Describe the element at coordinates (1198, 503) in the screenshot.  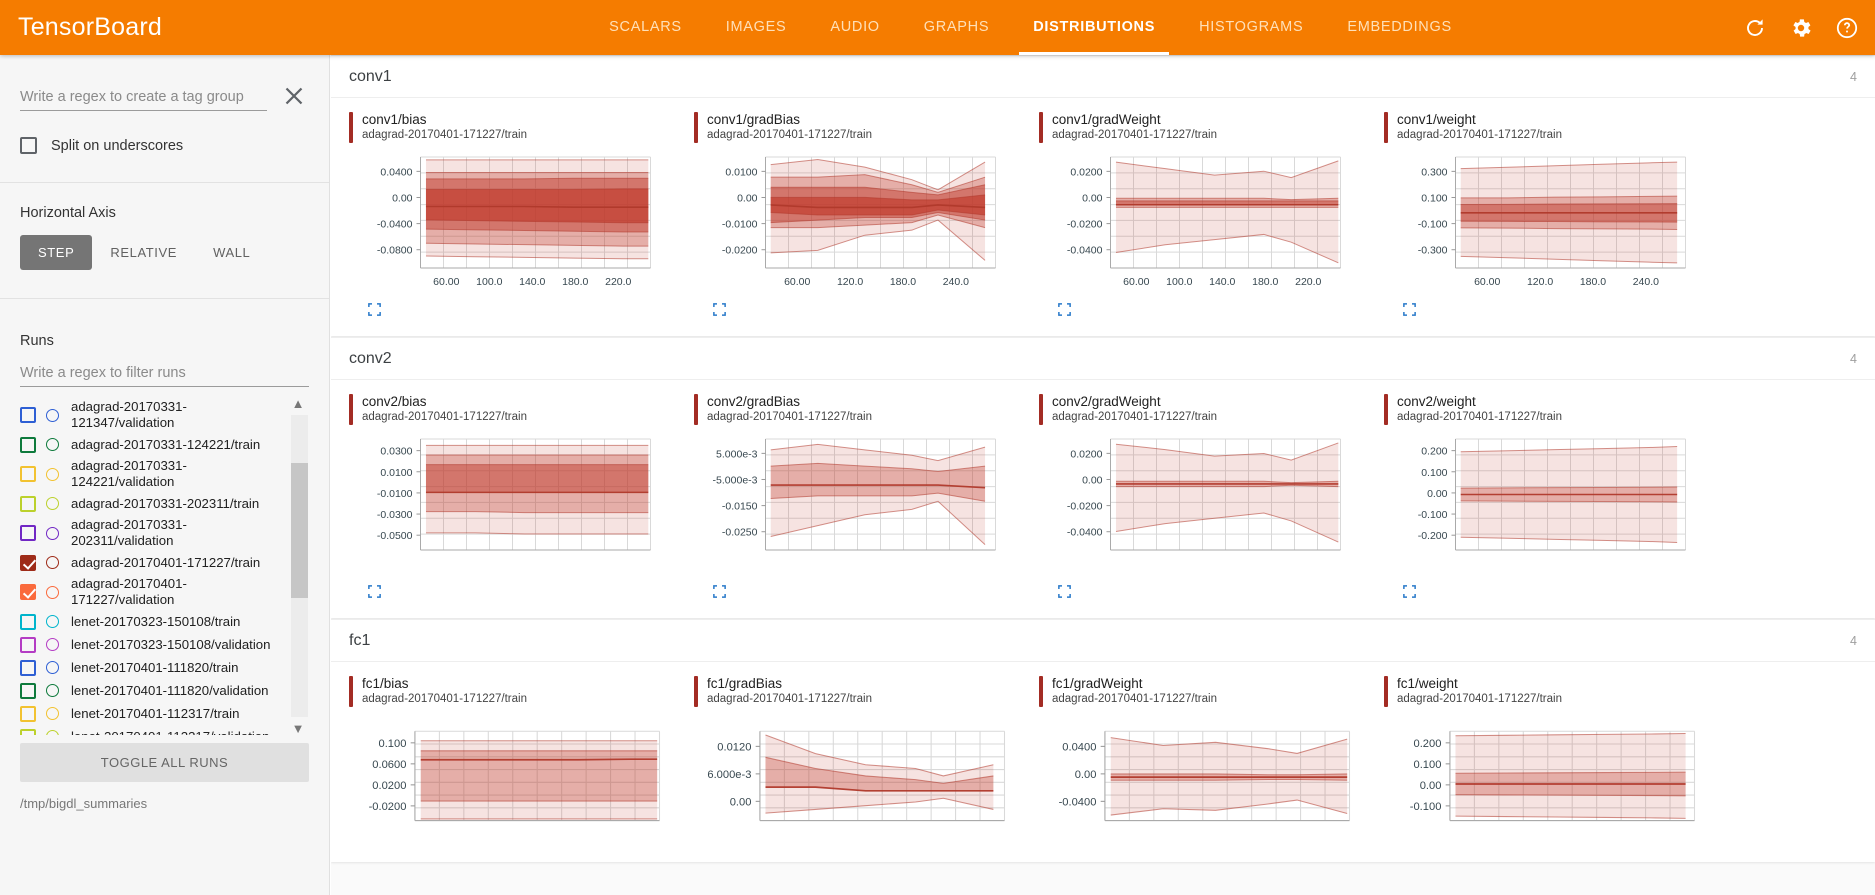
I see `distribution-chart: 0.0200 0.00 -0.0200 -0.0400` at that location.